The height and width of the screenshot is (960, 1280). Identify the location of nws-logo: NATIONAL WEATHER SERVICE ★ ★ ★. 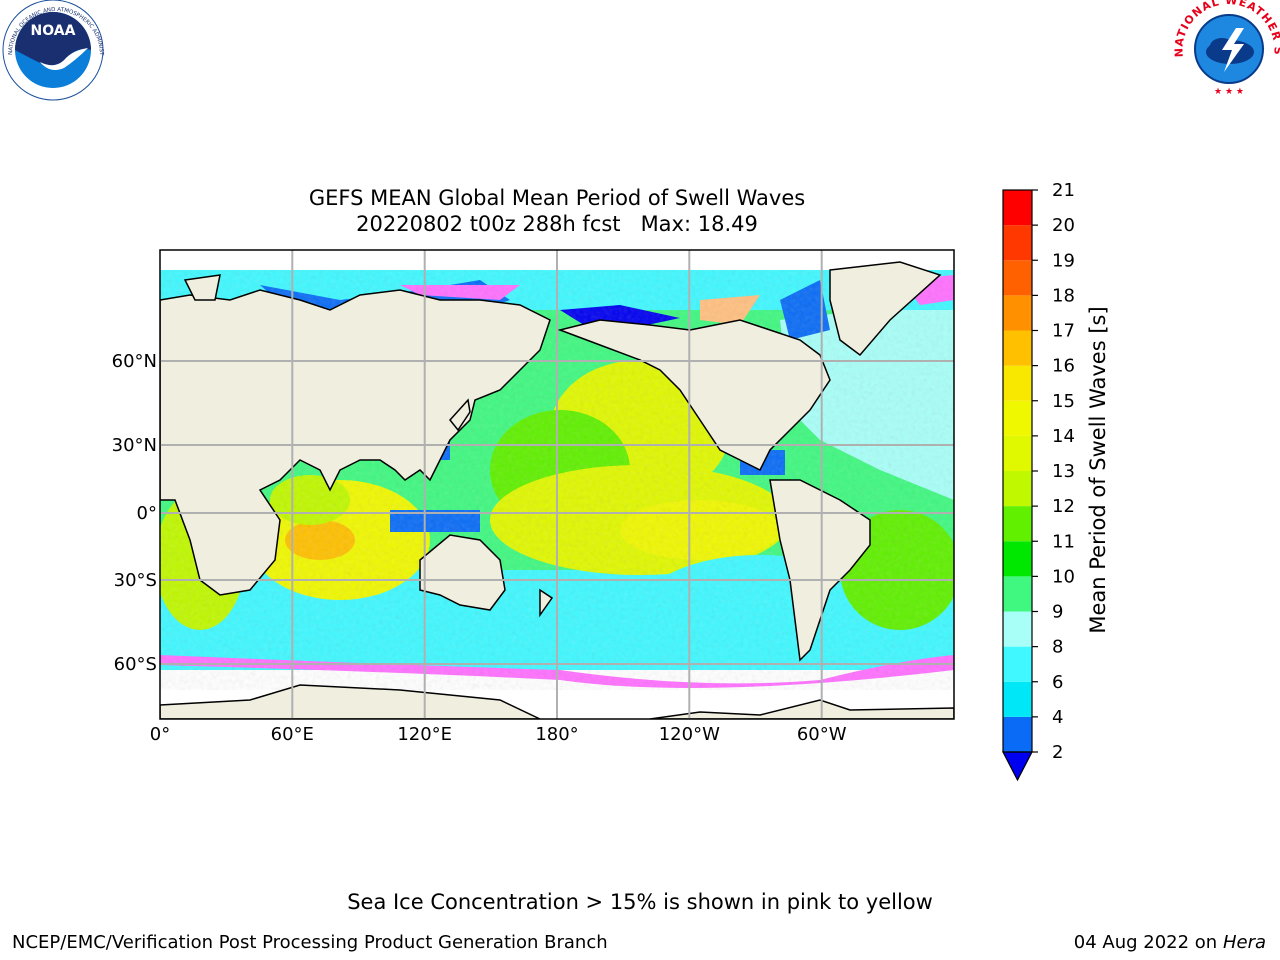
(640, 49).